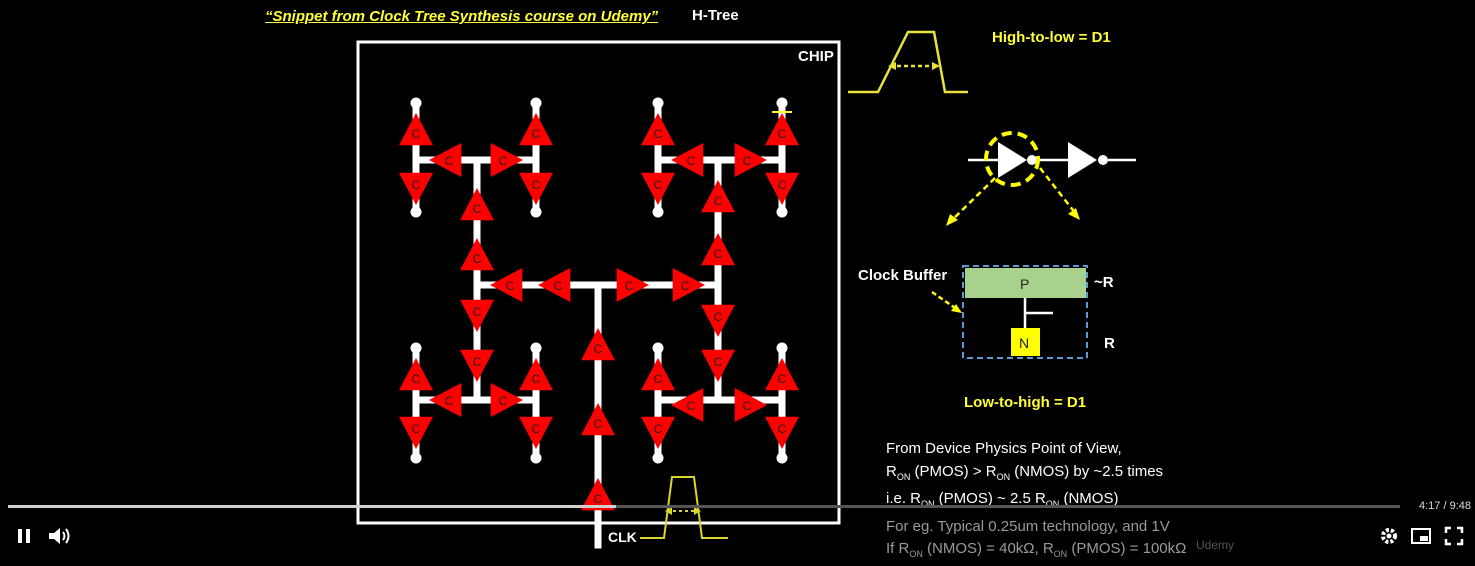 The image size is (1475, 566). What do you see at coordinates (312, 506) in the screenshot?
I see `progress-fill` at bounding box center [312, 506].